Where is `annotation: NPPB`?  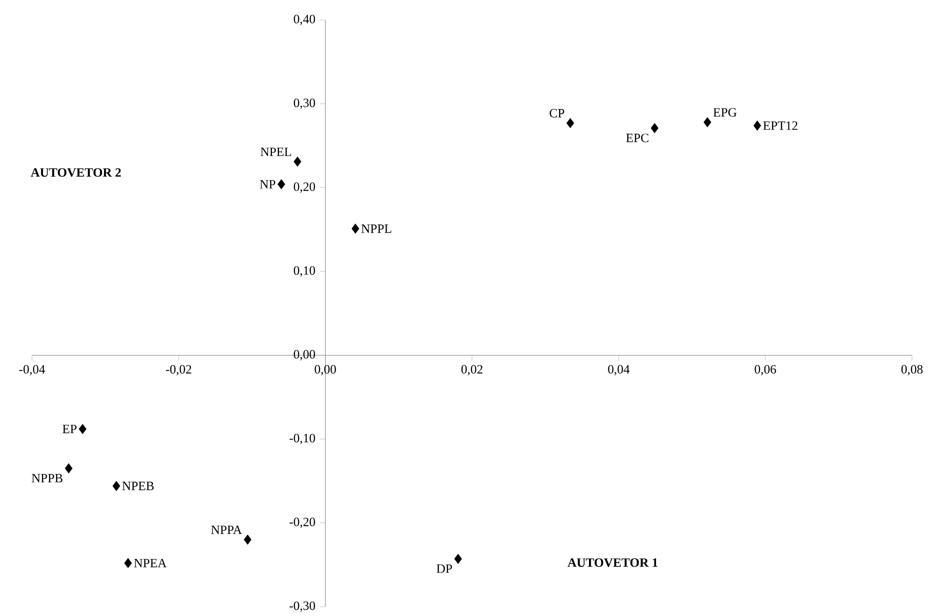
annotation: NPPB is located at coordinates (47, 478).